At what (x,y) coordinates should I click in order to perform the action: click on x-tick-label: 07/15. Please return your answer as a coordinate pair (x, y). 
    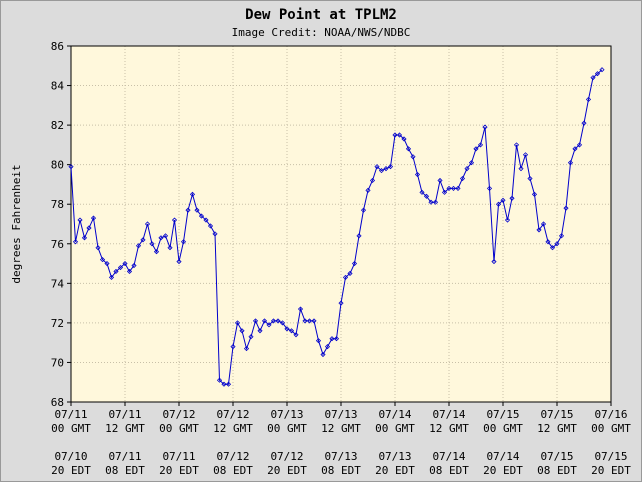
    Looking at the image, I should click on (556, 414).